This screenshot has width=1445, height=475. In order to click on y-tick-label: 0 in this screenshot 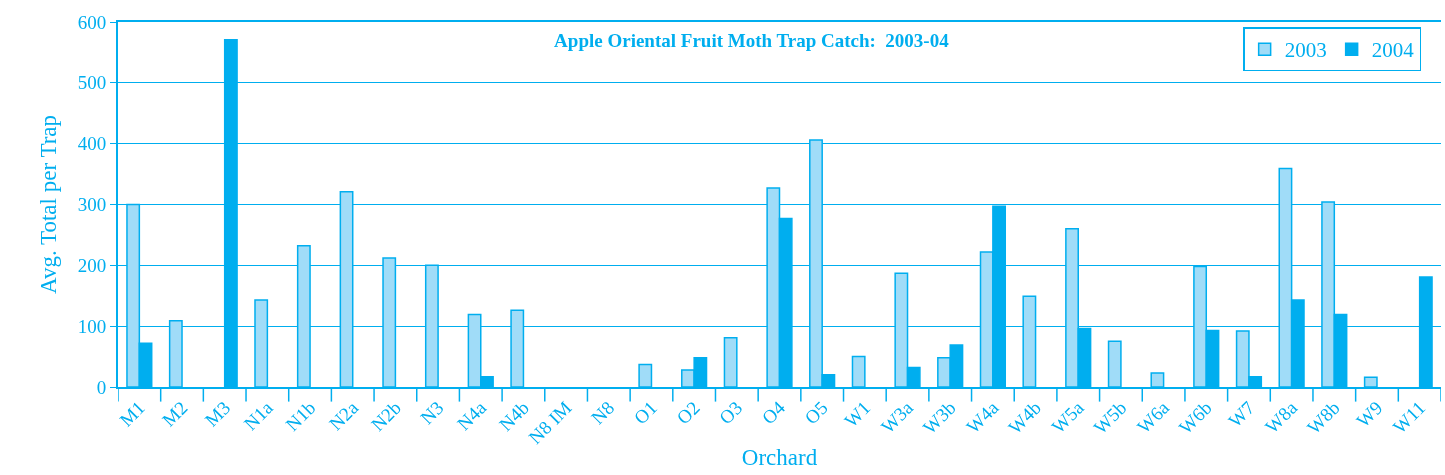, I will do `click(101, 387)`.